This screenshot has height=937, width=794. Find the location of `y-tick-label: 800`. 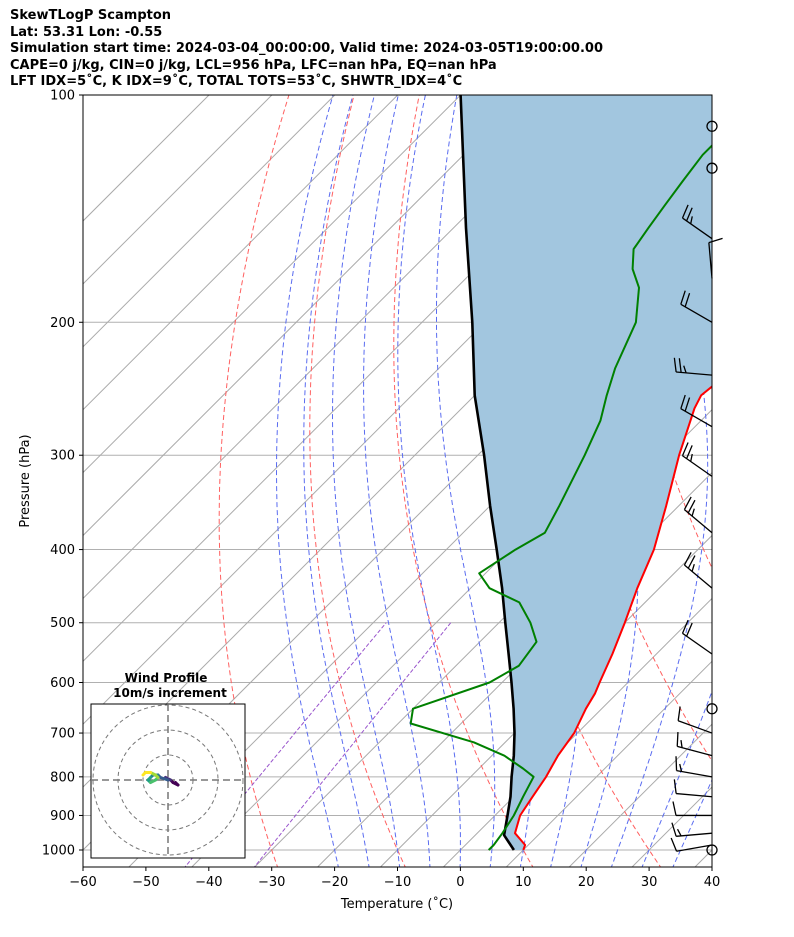

y-tick-label: 800 is located at coordinates (62, 777).